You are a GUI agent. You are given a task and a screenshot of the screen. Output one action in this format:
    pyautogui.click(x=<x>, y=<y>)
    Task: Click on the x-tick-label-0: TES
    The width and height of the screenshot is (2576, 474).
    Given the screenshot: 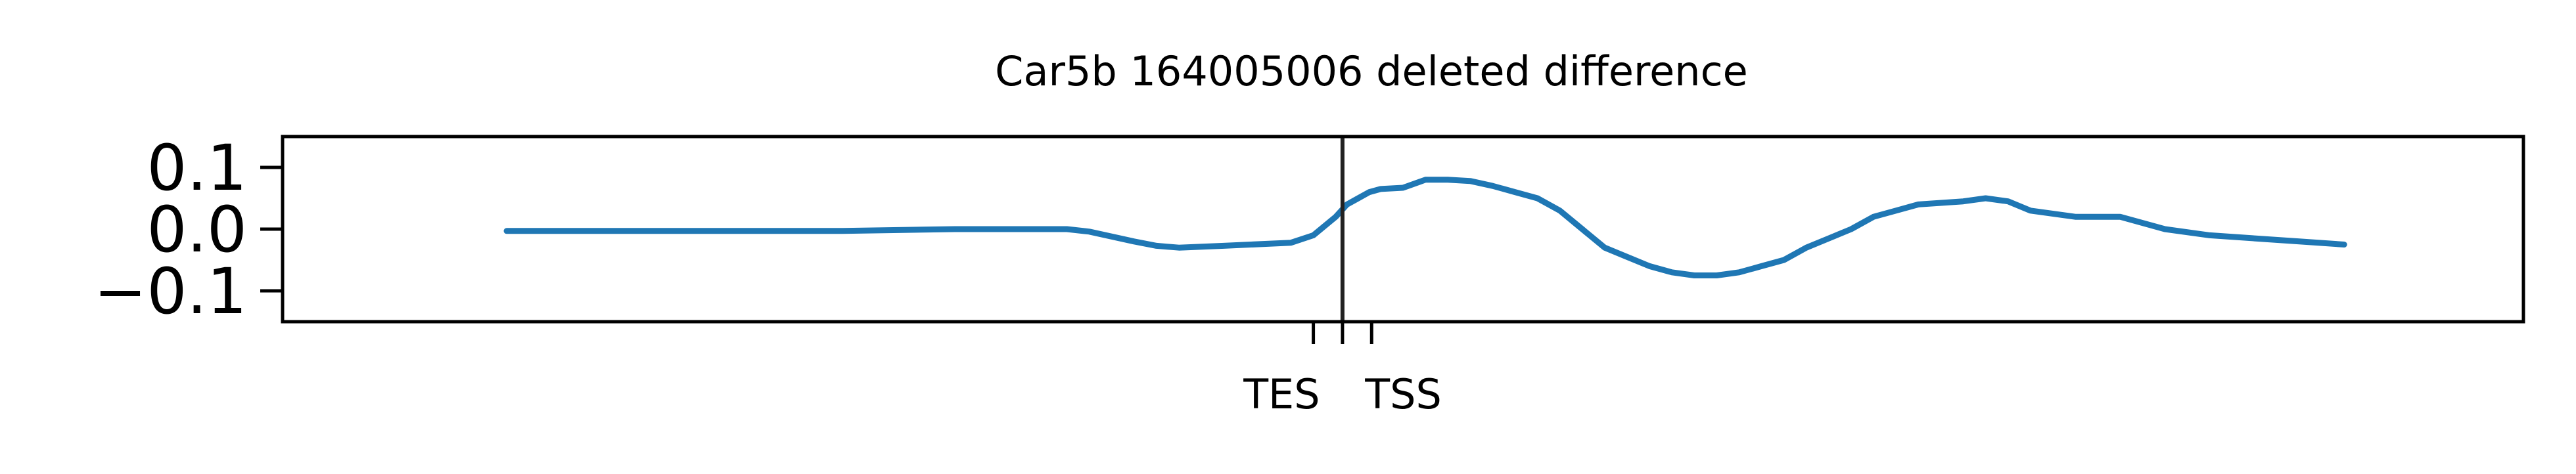 What is the action you would take?
    pyautogui.click(x=1281, y=394)
    